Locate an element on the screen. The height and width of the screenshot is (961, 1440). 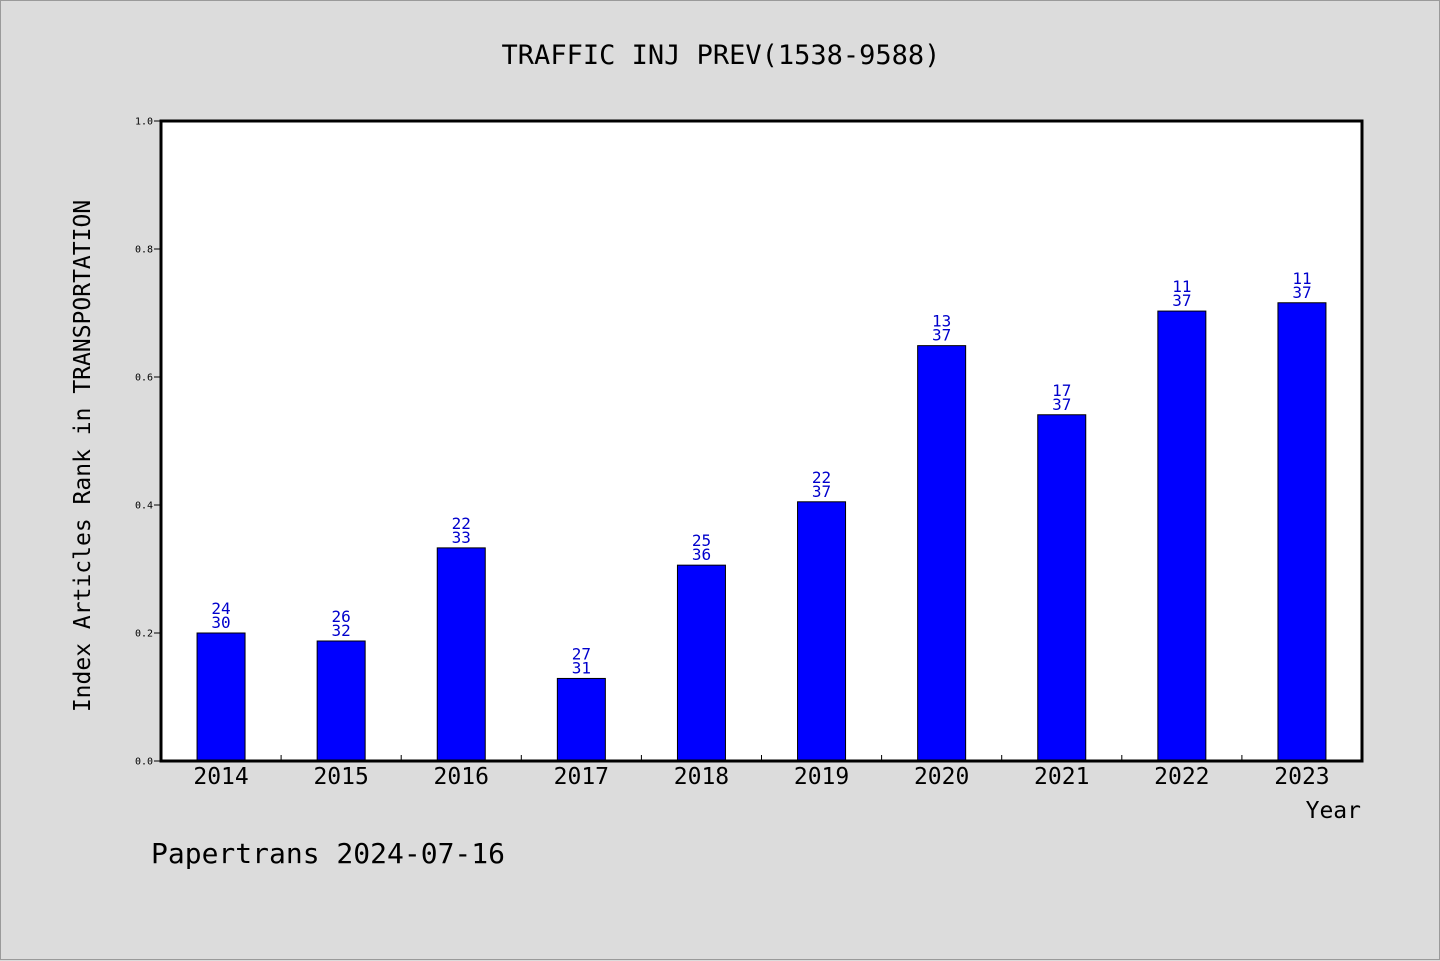
chart-title: TRAFFIC INJ PREV(1538-9588) is located at coordinates (721, 55).